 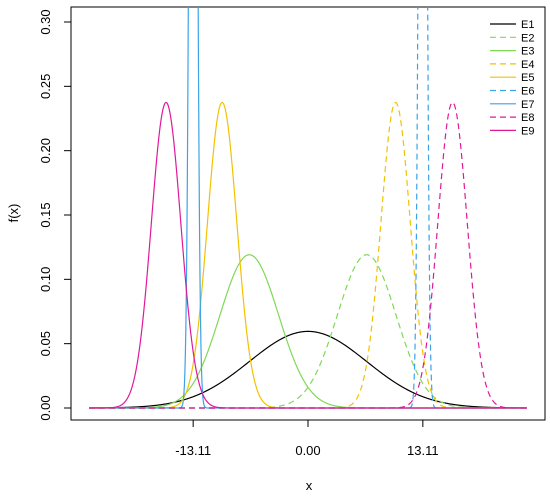 What do you see at coordinates (45, 86) in the screenshot?
I see `y-tick-label: 0.25` at bounding box center [45, 86].